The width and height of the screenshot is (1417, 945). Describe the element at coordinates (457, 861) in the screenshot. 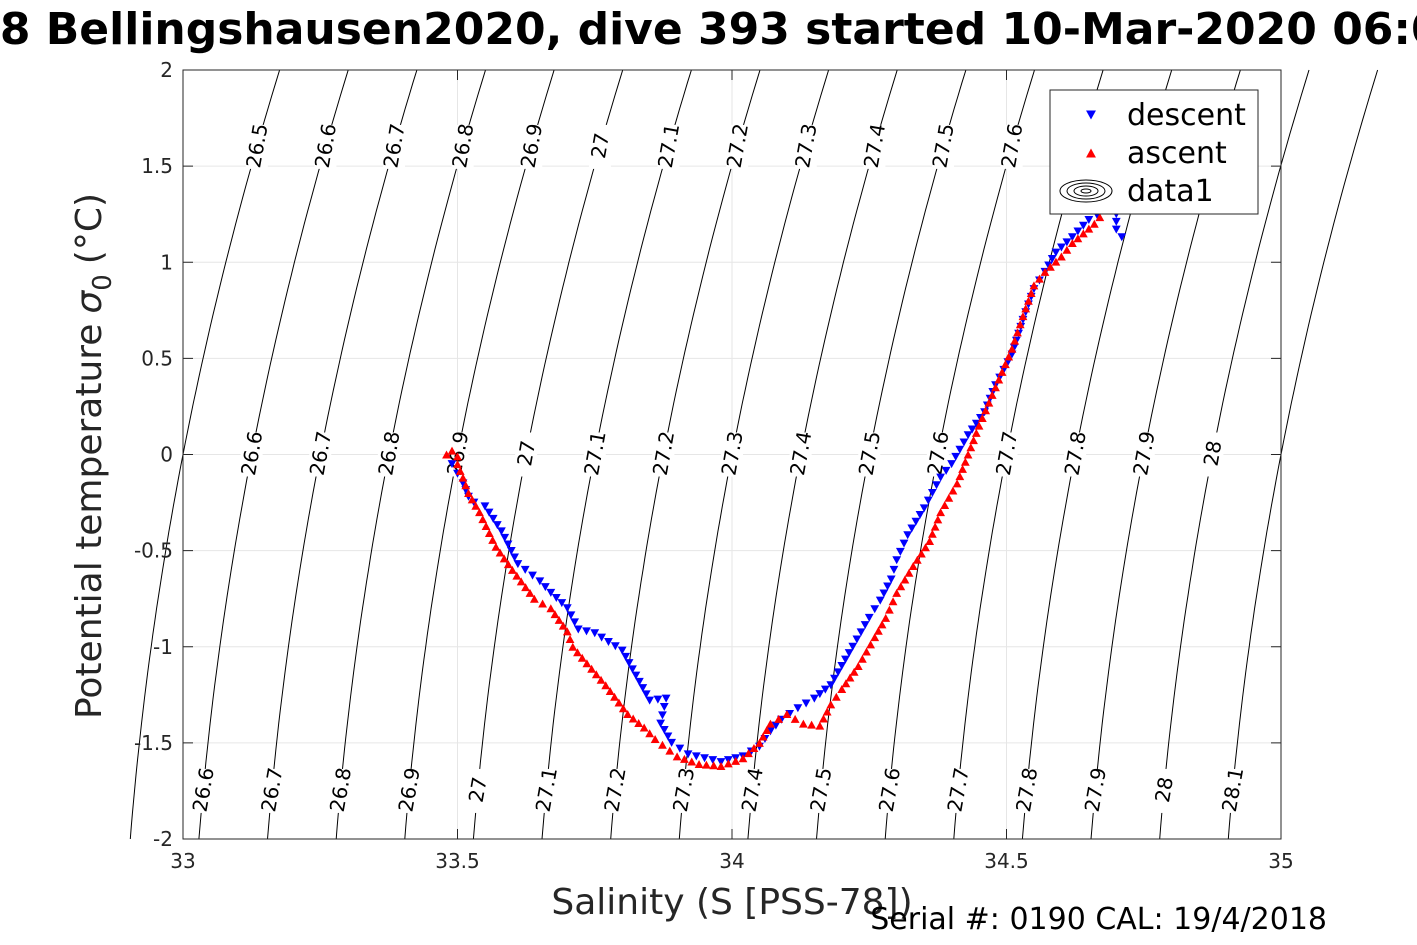

I see `x-tick-label: 33.5` at that location.